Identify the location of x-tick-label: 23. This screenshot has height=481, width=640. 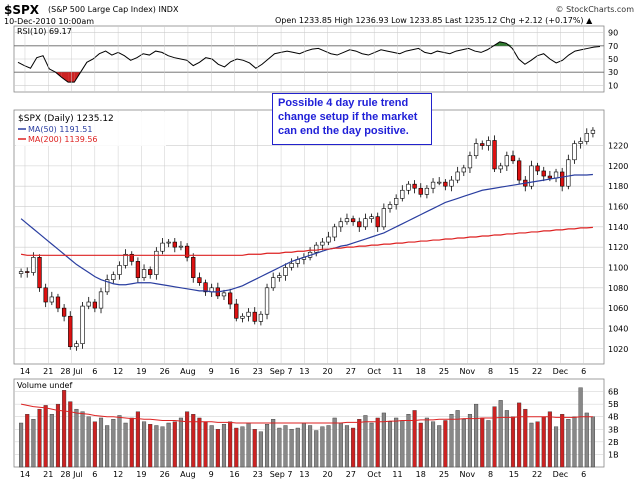
(258, 474).